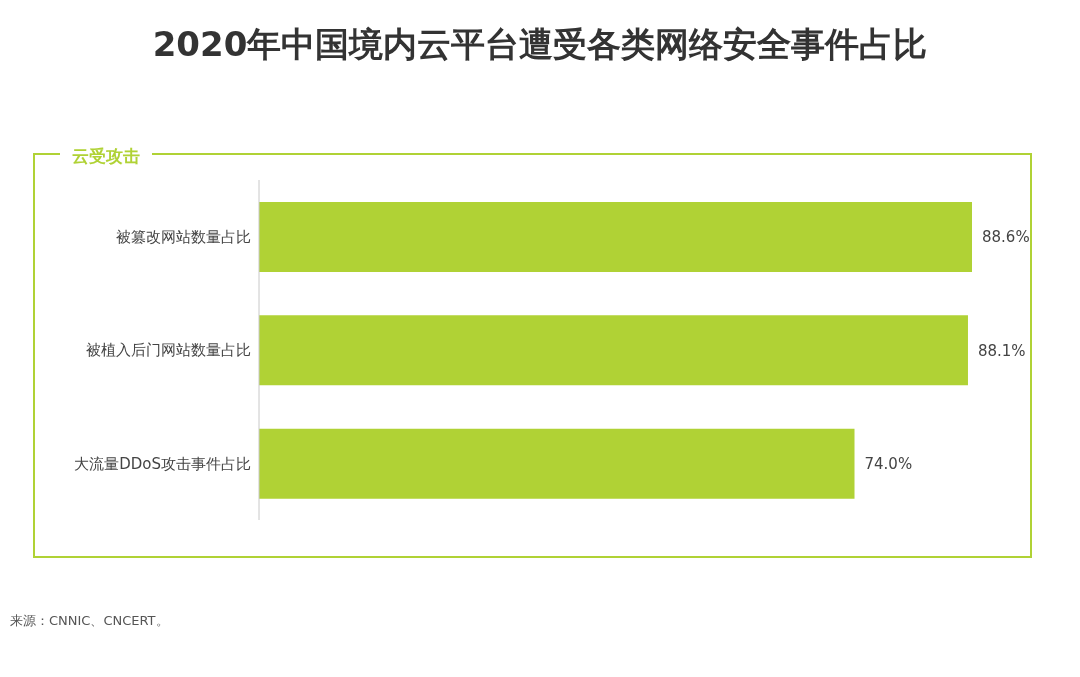  I want to click on text: 云受攻击, so click(106, 156).